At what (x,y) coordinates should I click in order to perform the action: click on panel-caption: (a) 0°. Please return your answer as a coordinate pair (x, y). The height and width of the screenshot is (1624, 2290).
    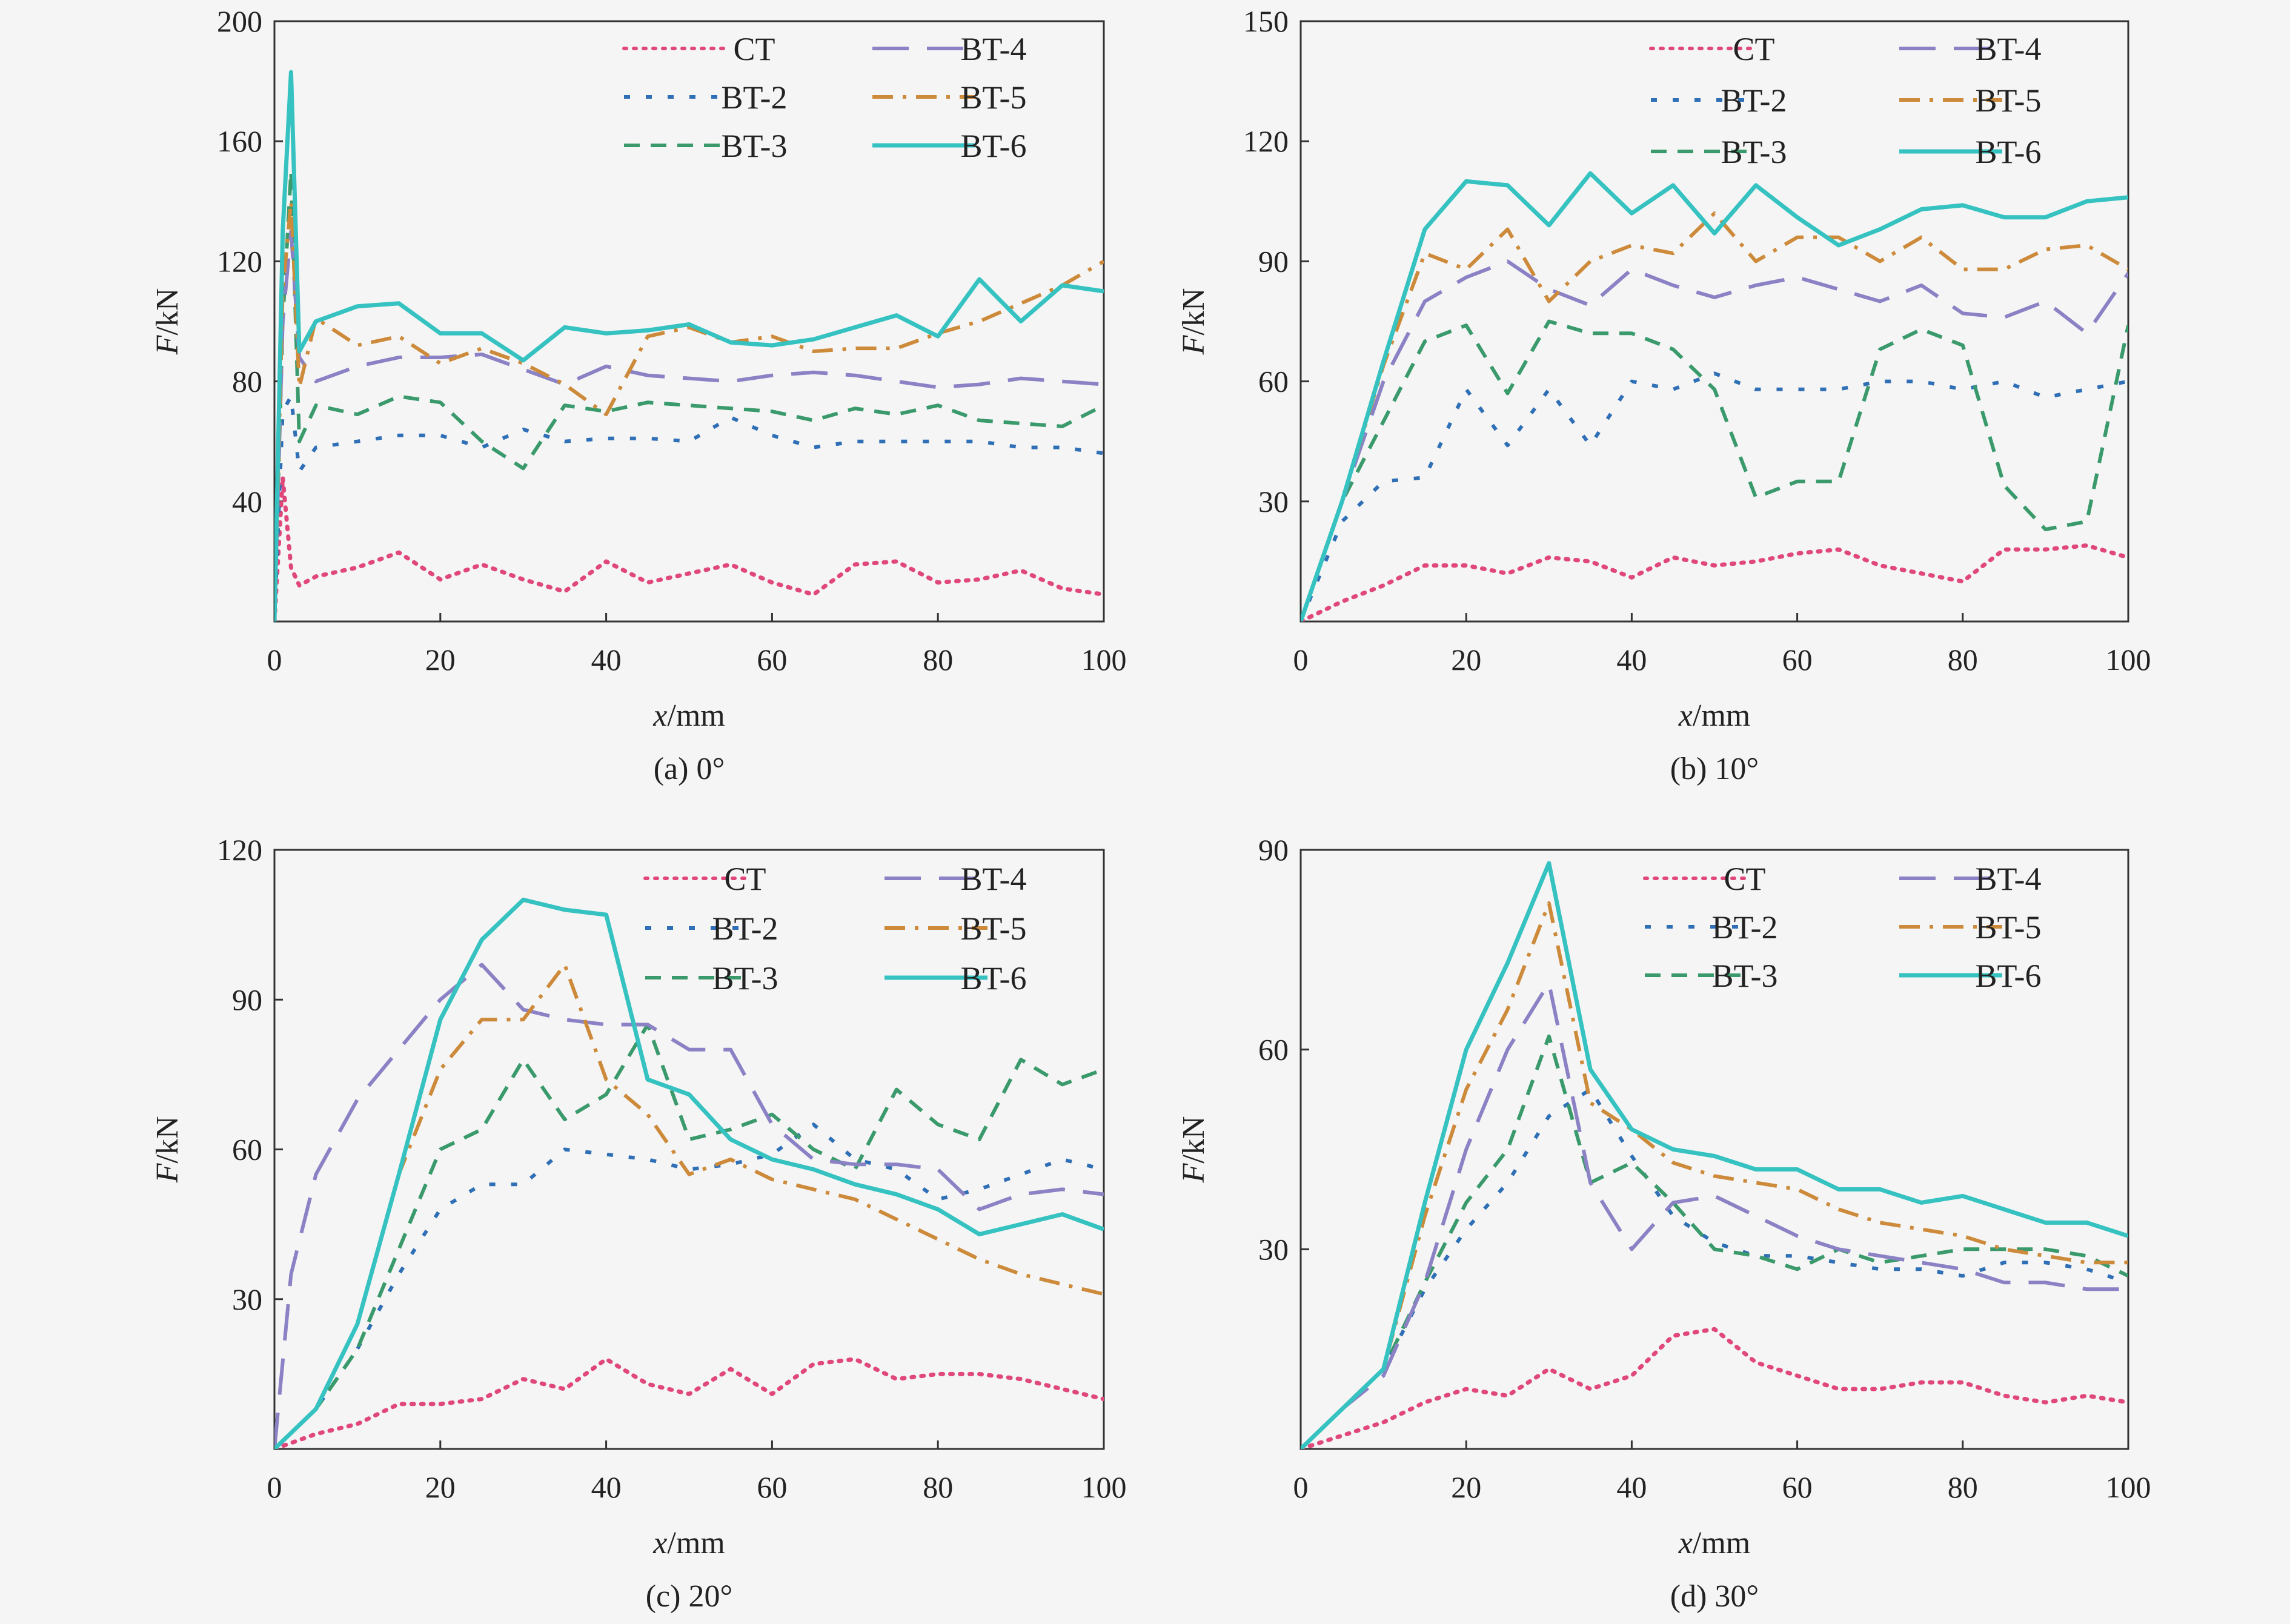
    Looking at the image, I should click on (689, 769).